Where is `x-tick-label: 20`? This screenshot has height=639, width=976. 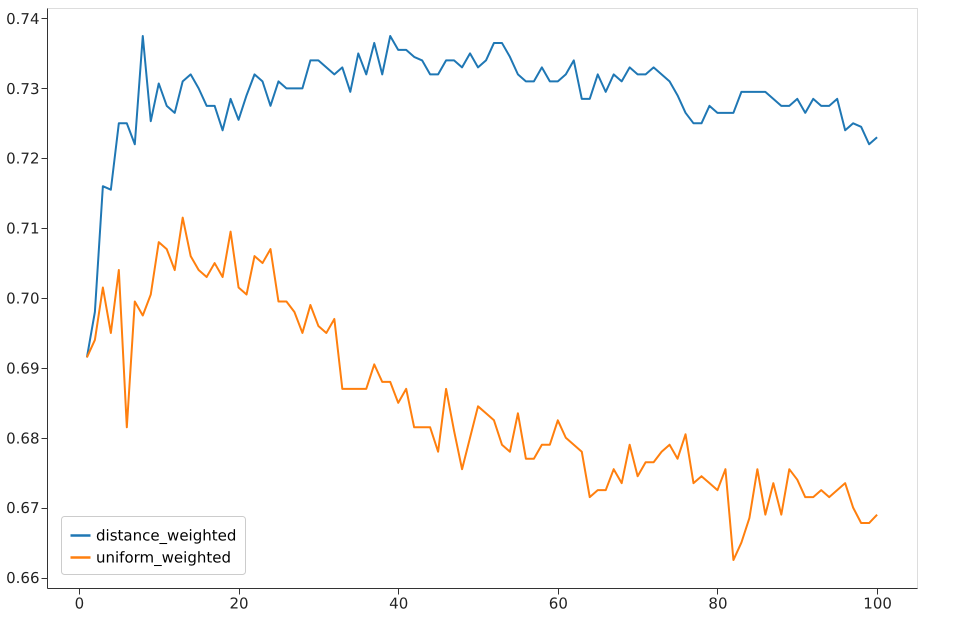 x-tick-label: 20 is located at coordinates (239, 603).